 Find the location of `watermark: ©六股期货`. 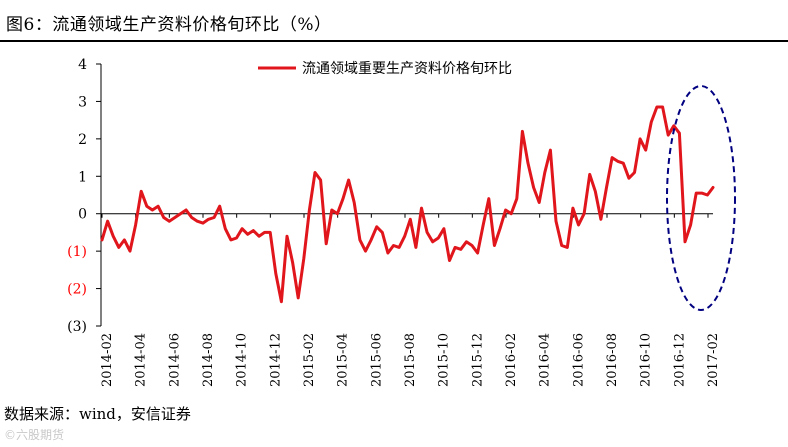

watermark: ©六股期货 is located at coordinates (34, 435).